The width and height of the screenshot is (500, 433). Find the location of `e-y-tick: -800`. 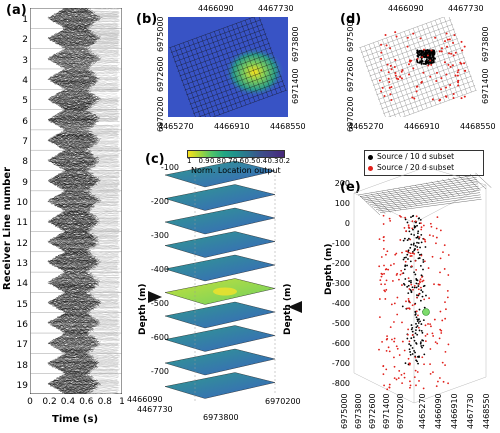

e-y-tick: -800 is located at coordinates (340, 383).